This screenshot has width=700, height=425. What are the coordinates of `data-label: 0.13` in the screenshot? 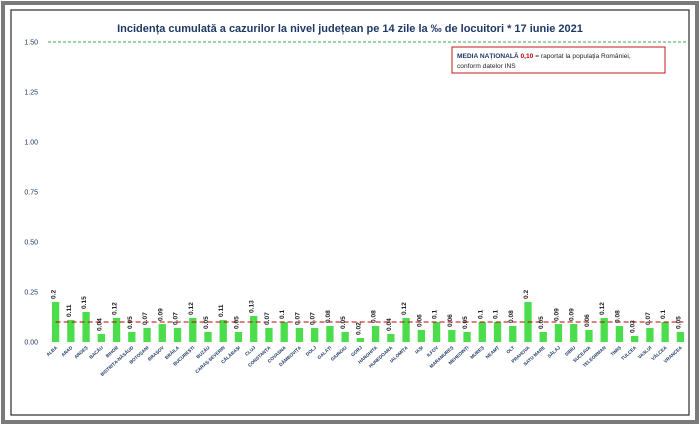 It's located at (252, 306).